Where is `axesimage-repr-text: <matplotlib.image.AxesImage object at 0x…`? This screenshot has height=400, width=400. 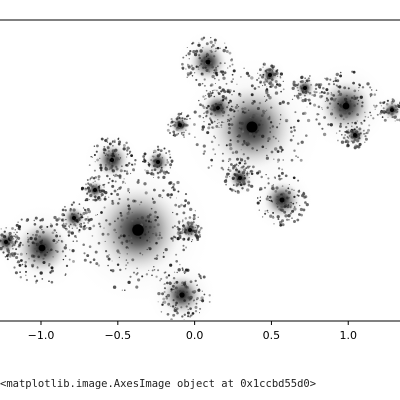
axesimage-repr-text: <matplotlib.image.AxesImage object at 0x… is located at coordinates (158, 384).